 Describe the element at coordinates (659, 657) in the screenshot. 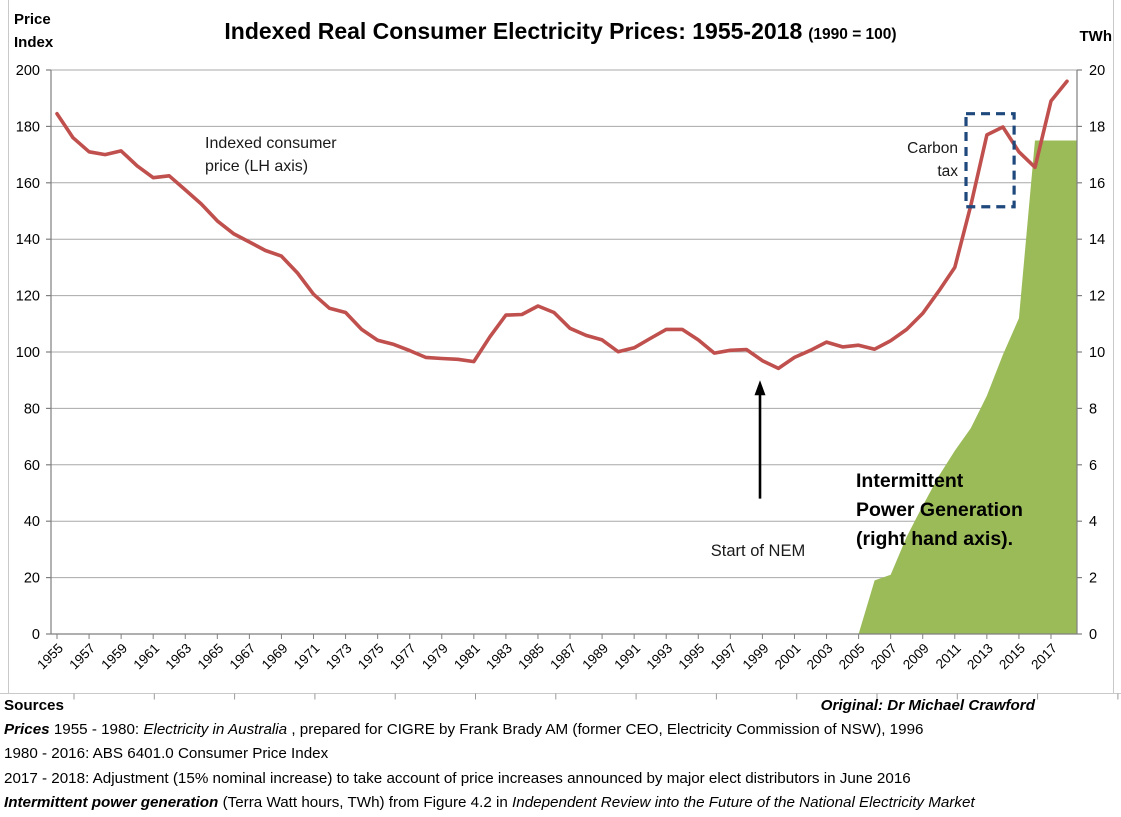

I see `x-tick-label-1993: 1993` at that location.